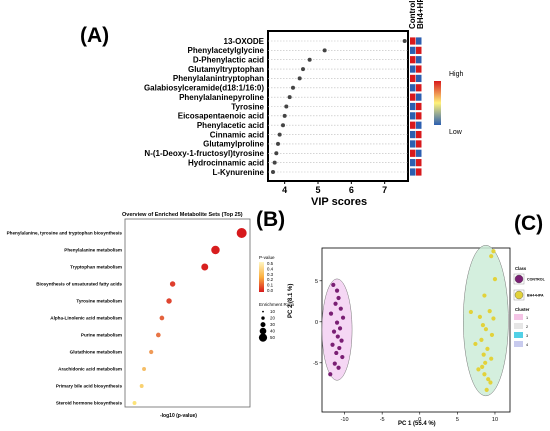 The width and height of the screenshot is (550, 431). Describe the element at coordinates (261, 277) in the screenshot. I see `pvalue-colorbar` at that location.